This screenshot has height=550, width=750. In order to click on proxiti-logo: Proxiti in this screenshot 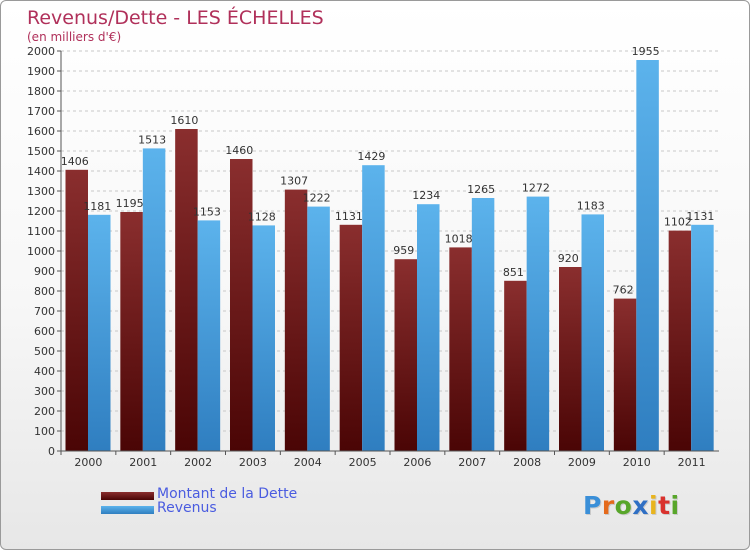, I will do `click(631, 505)`.